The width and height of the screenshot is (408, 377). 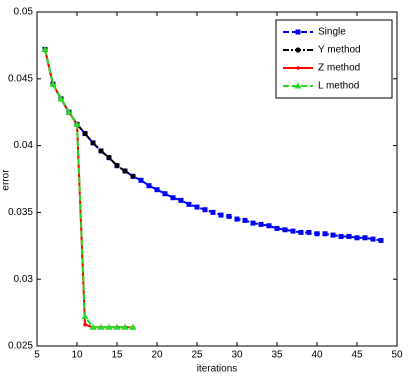 I want to click on x-tick-label: 50, so click(x=397, y=355).